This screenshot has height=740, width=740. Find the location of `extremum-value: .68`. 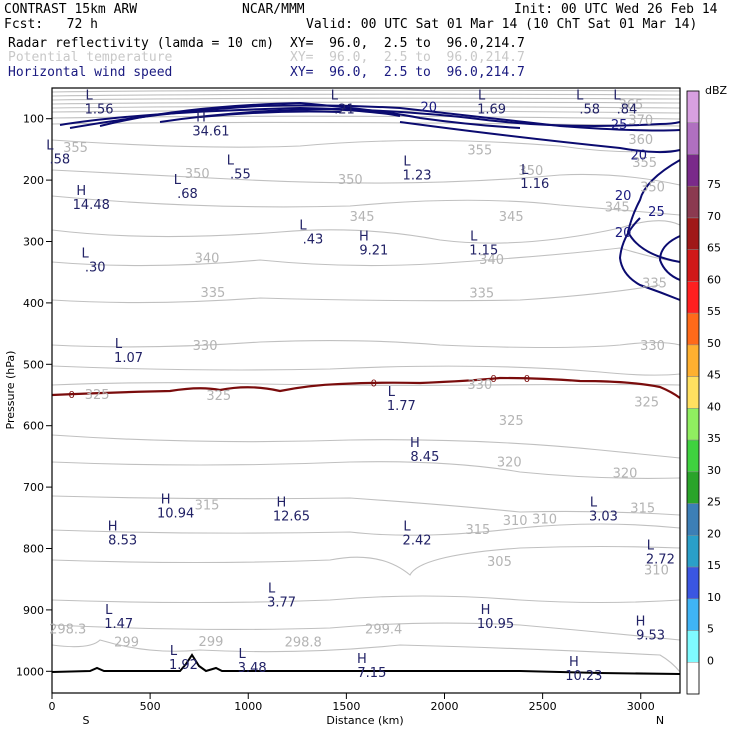

extremum-value: .68 is located at coordinates (187, 194).